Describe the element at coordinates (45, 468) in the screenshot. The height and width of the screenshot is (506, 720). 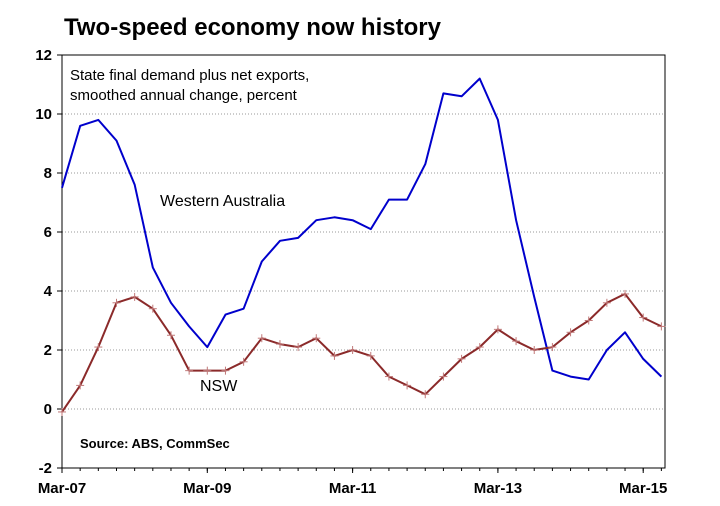
I see `y-tick-label: -2` at that location.